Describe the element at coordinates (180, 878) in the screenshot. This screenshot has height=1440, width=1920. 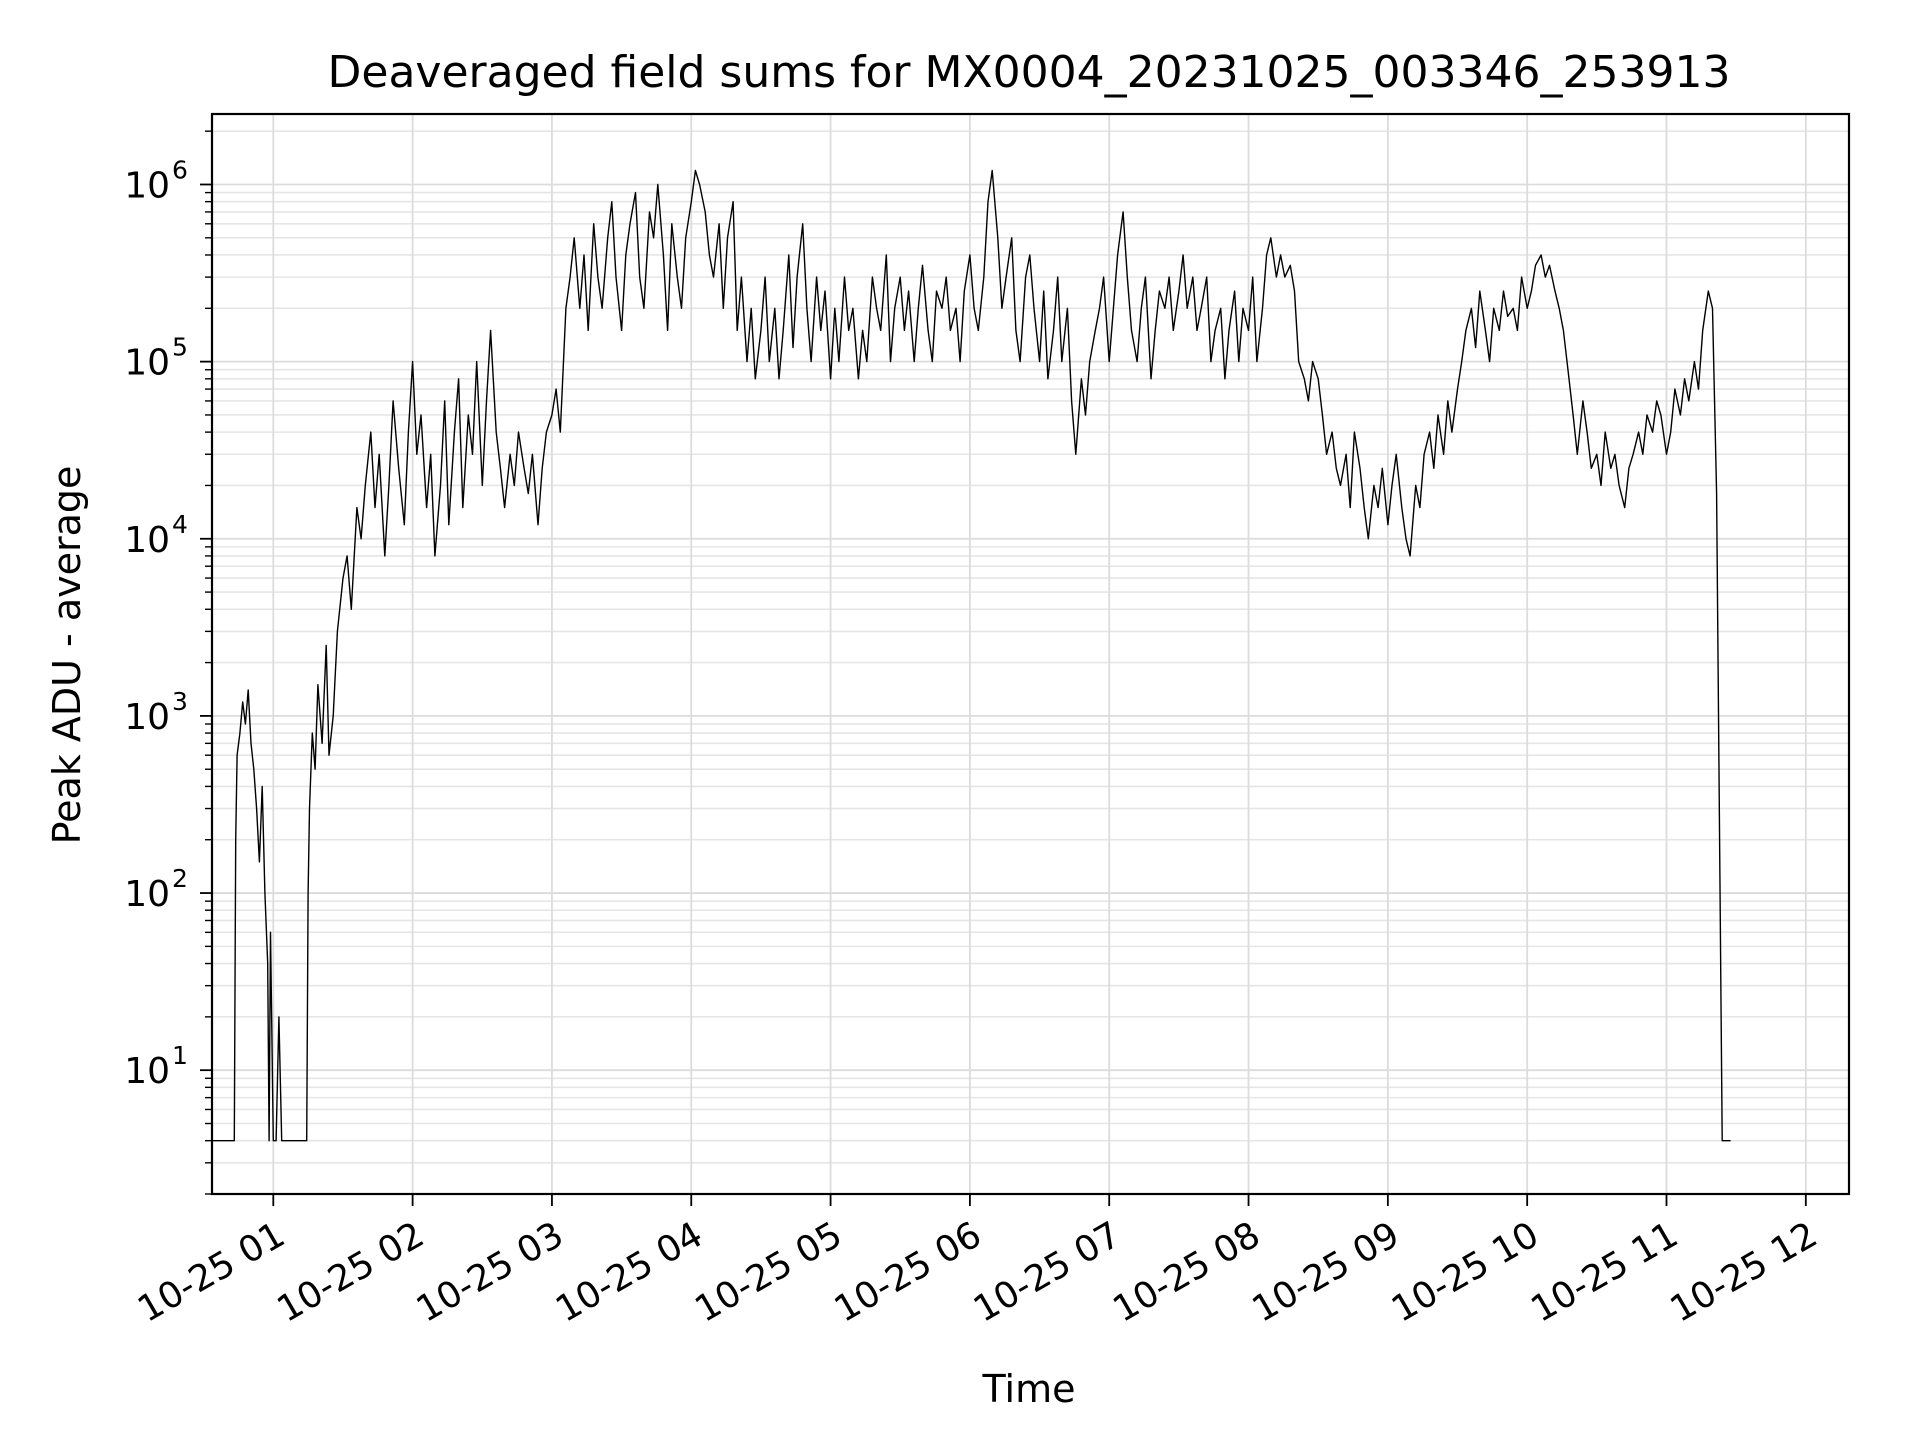
I see `y-tick-exponent: 2` at that location.